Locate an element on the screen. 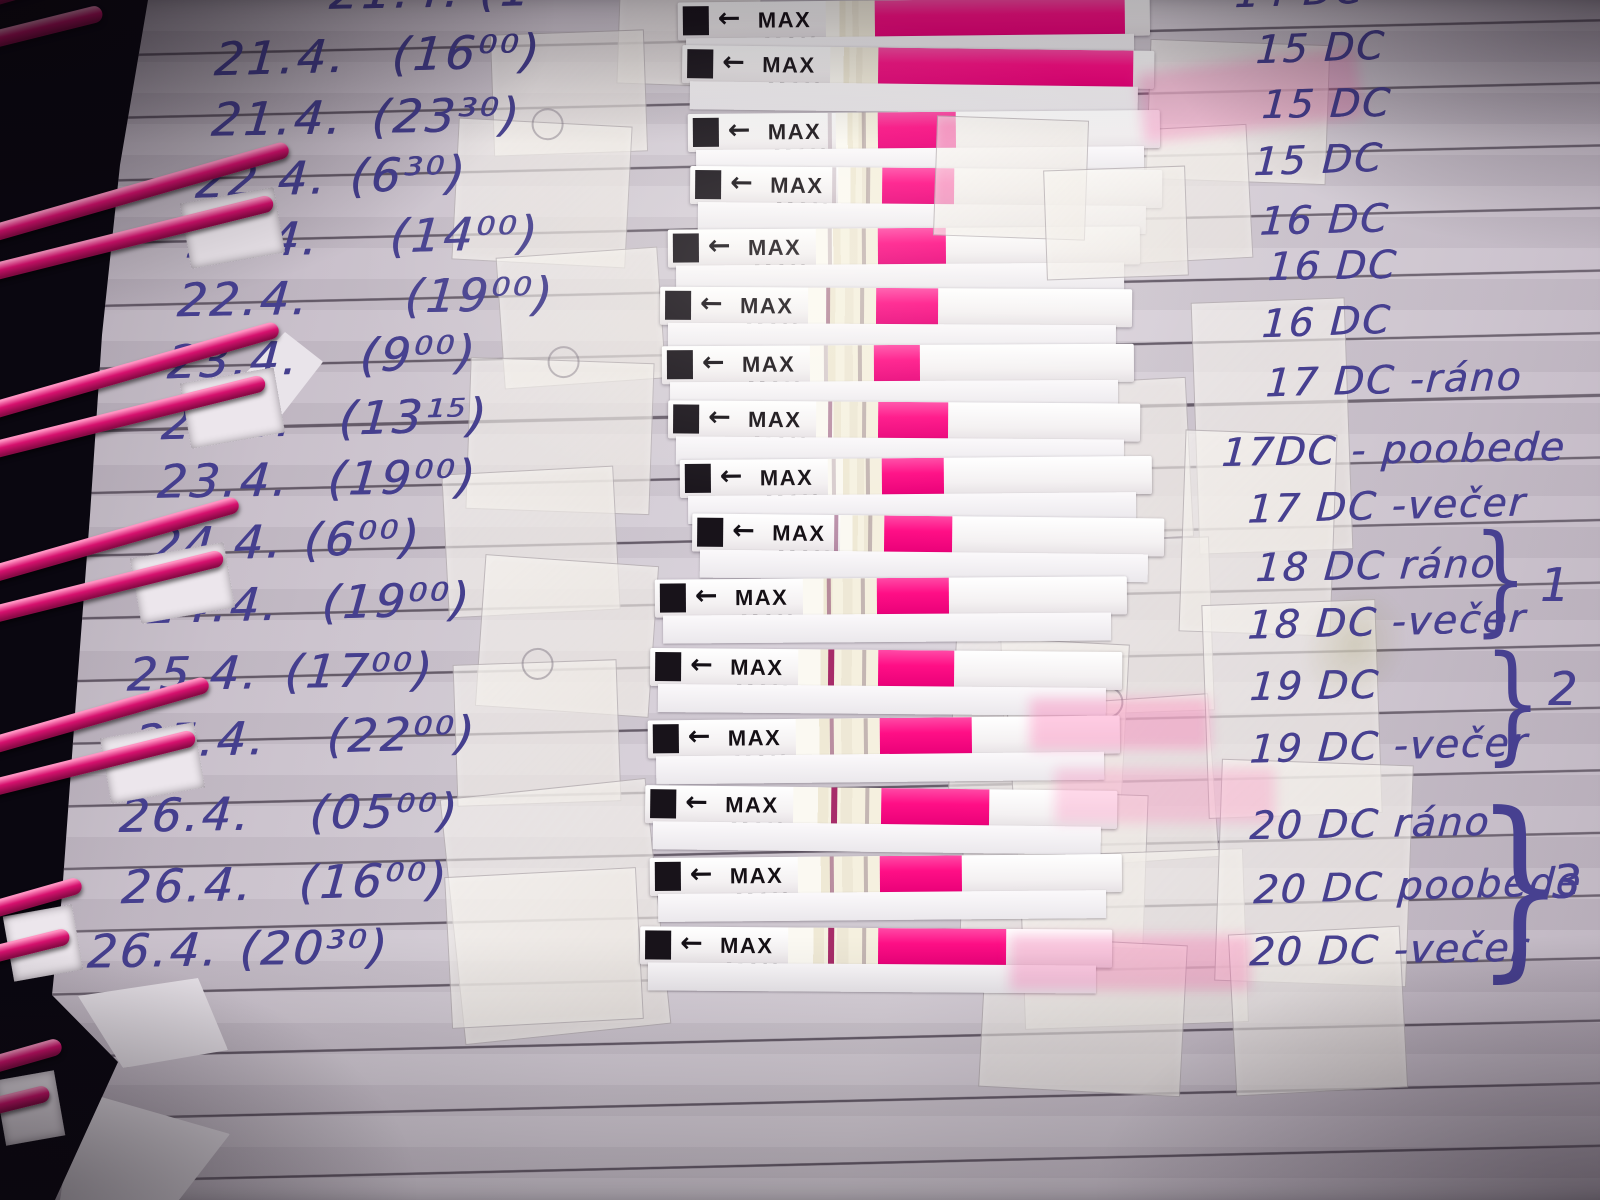 Image resolution: width=1600 pixels, height=1200 pixels. cycle-day-entry: 19 DC is located at coordinates (1314, 686).